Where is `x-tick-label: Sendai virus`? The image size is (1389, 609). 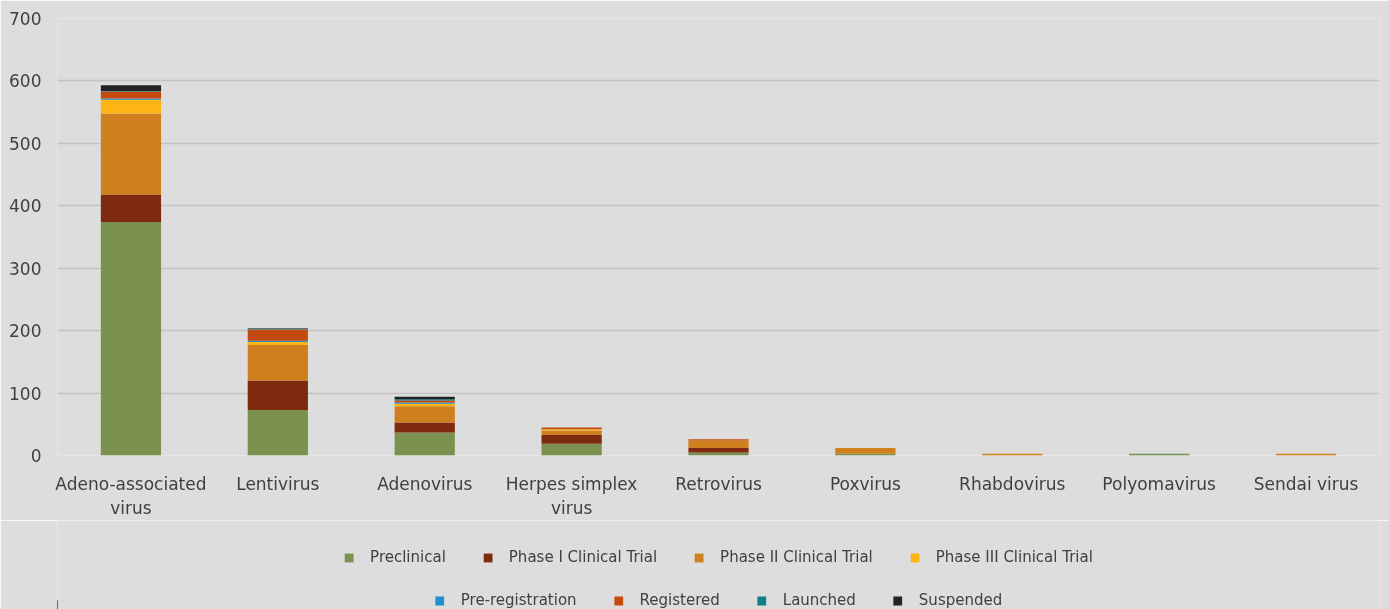
x-tick-label: Sendai virus is located at coordinates (1306, 483).